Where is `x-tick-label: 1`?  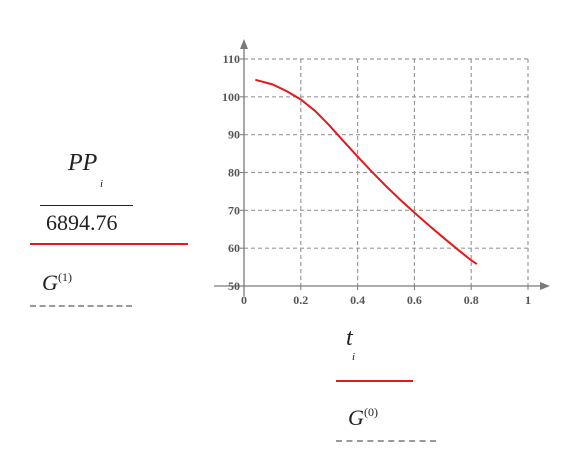 x-tick-label: 1 is located at coordinates (528, 300).